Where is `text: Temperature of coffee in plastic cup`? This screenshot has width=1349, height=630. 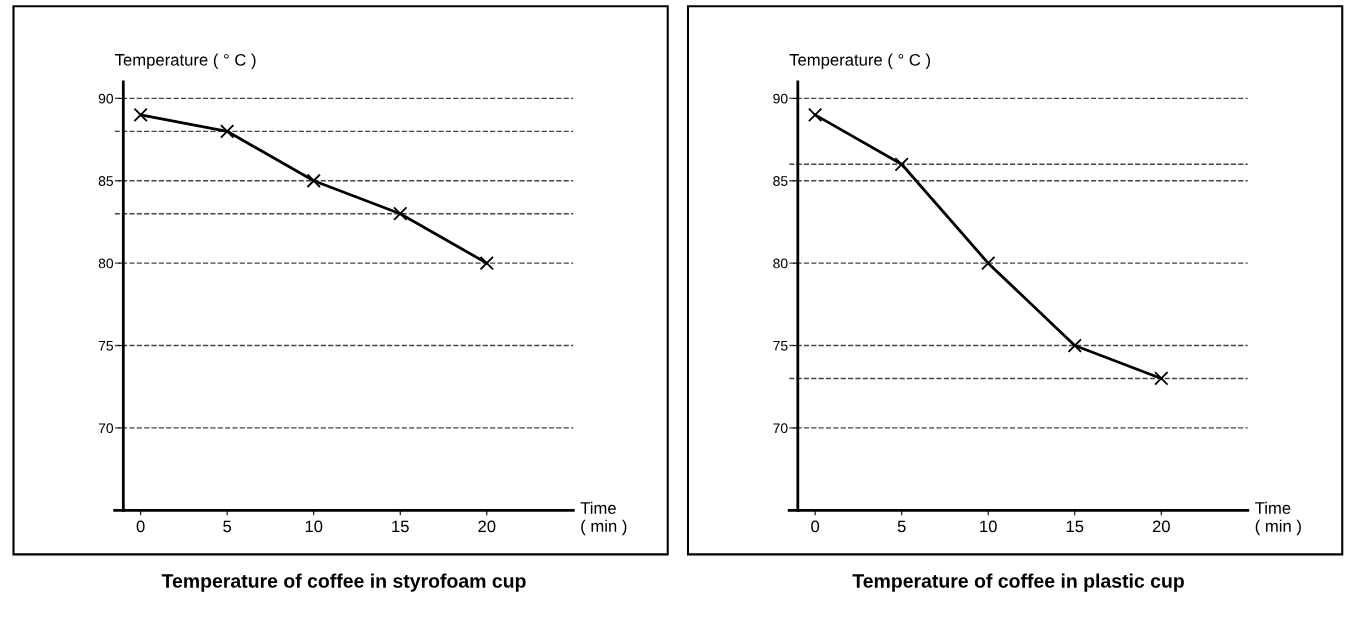
text: Temperature of coffee in plastic cup is located at coordinates (1018, 582).